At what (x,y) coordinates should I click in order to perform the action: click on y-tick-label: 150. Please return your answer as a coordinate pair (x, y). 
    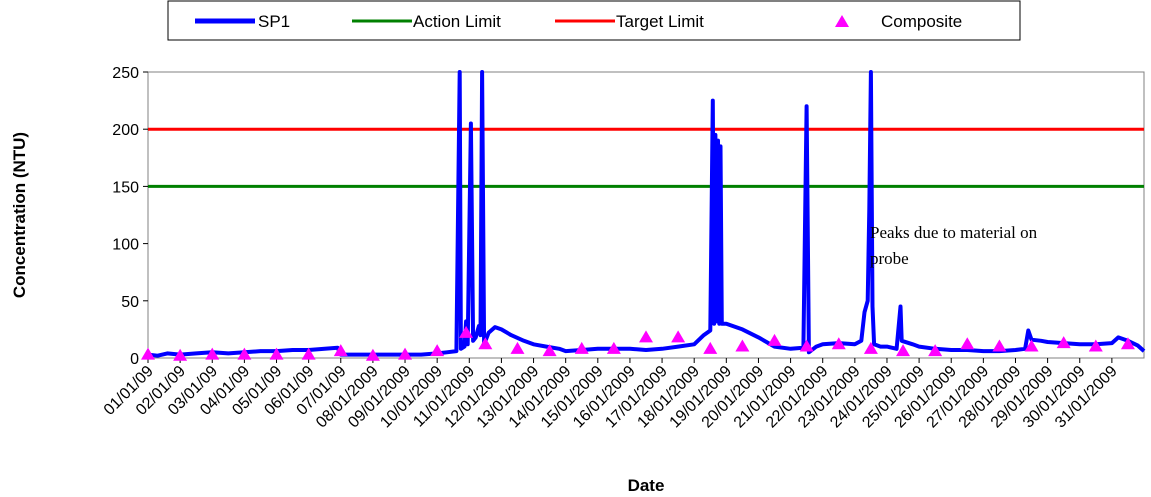
    Looking at the image, I should click on (125, 187).